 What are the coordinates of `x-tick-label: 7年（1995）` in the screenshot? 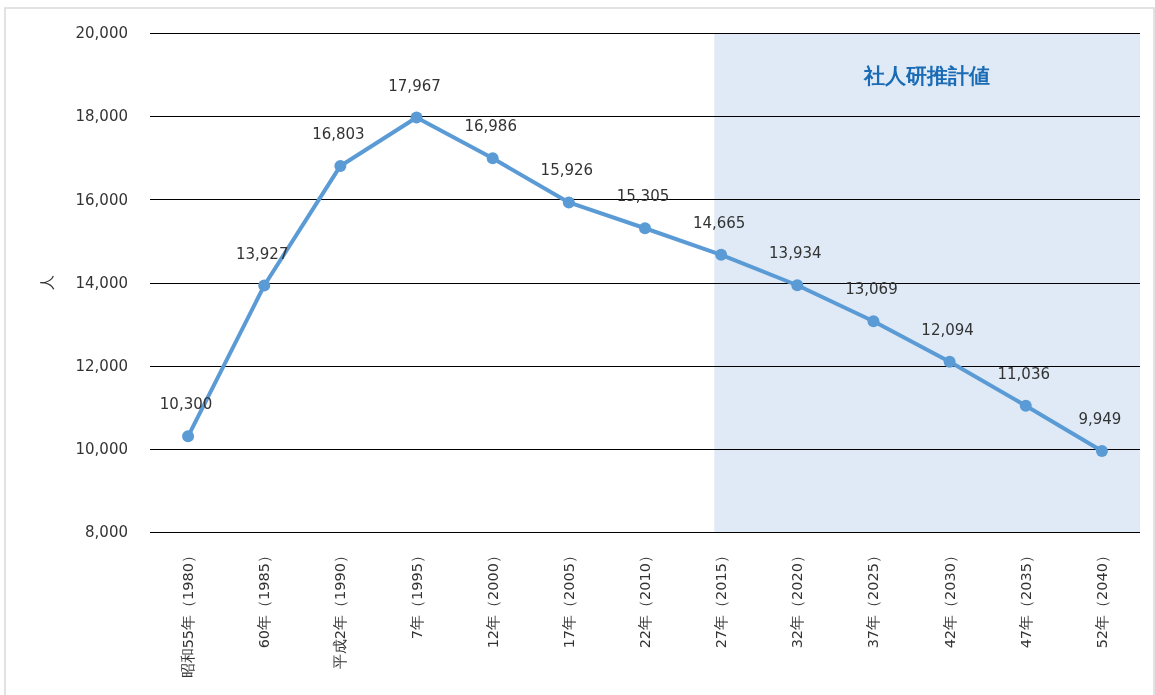 It's located at (416, 594).